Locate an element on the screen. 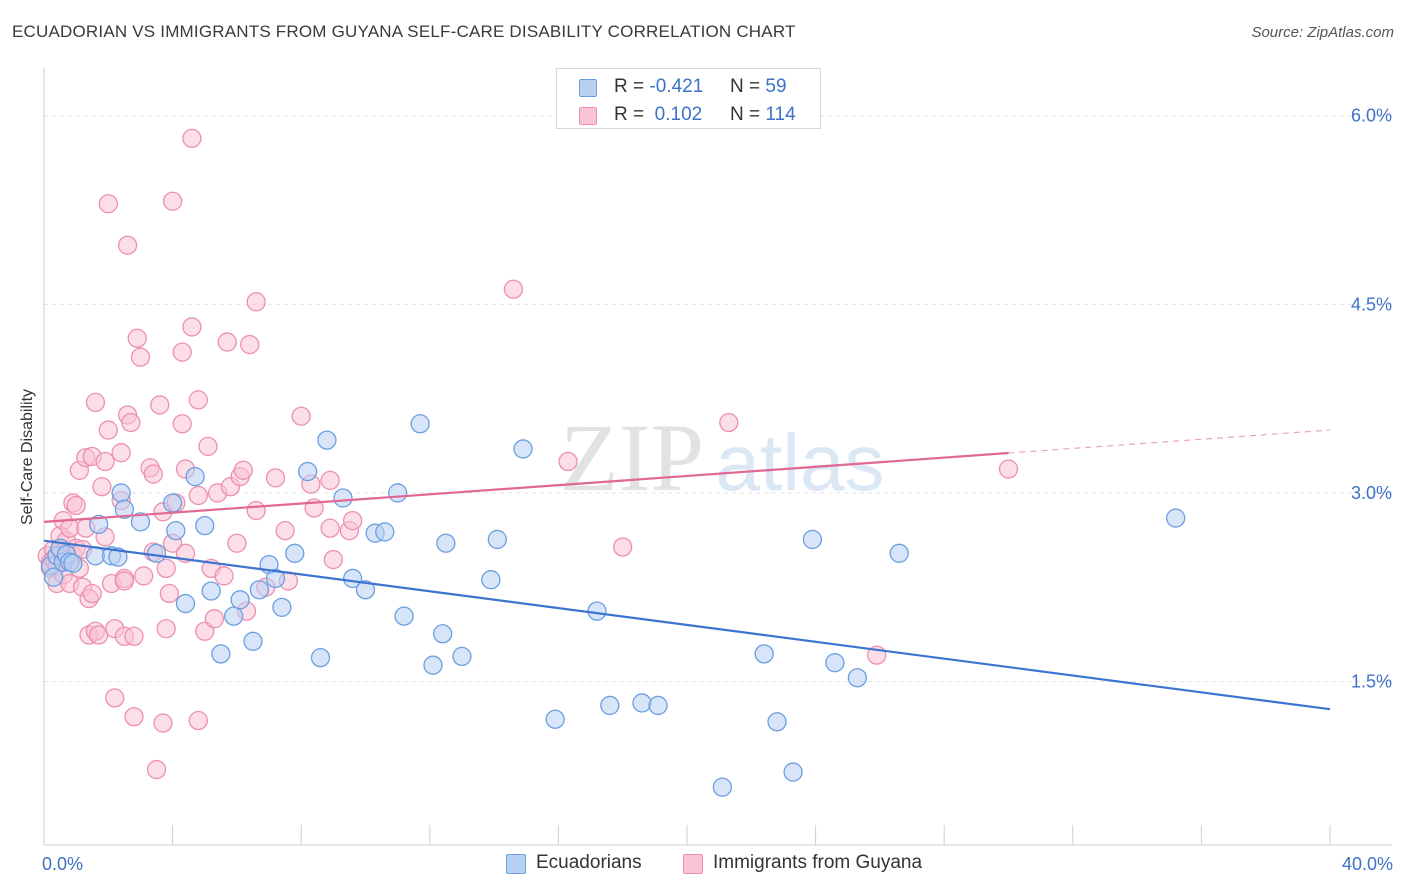  x-tick-labels: 0.0% 40.0% is located at coordinates (717, 864).